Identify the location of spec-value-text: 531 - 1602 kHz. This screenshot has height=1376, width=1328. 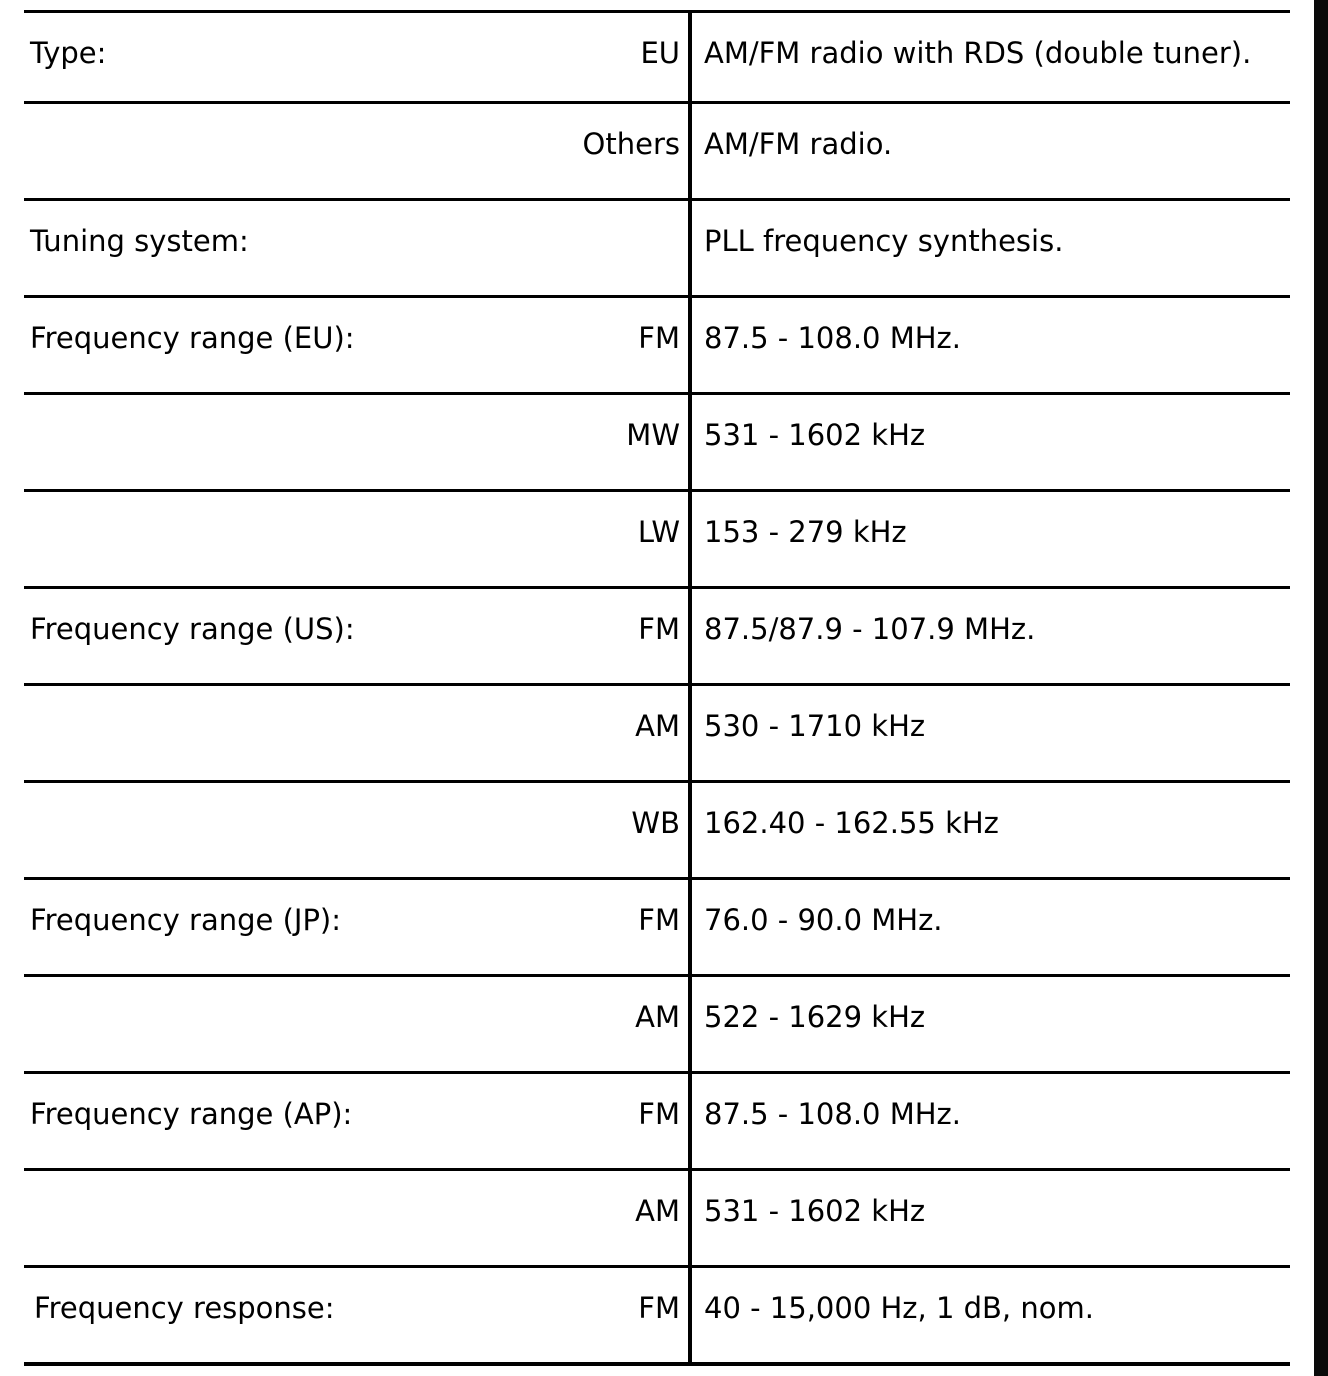
(815, 1211).